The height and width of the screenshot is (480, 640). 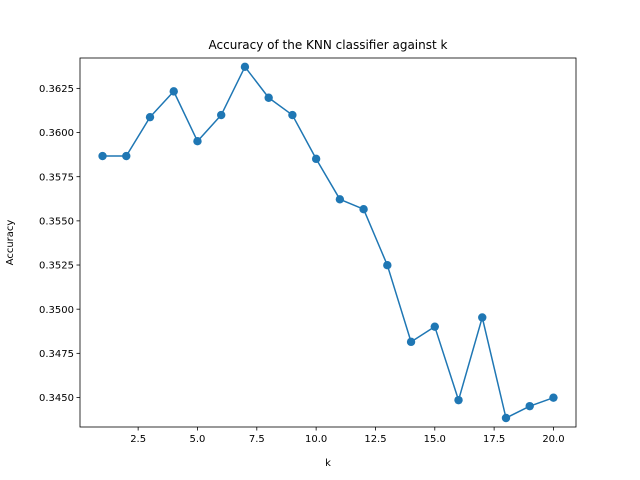 I want to click on y-tick-label: 0.3500, so click(x=56, y=310).